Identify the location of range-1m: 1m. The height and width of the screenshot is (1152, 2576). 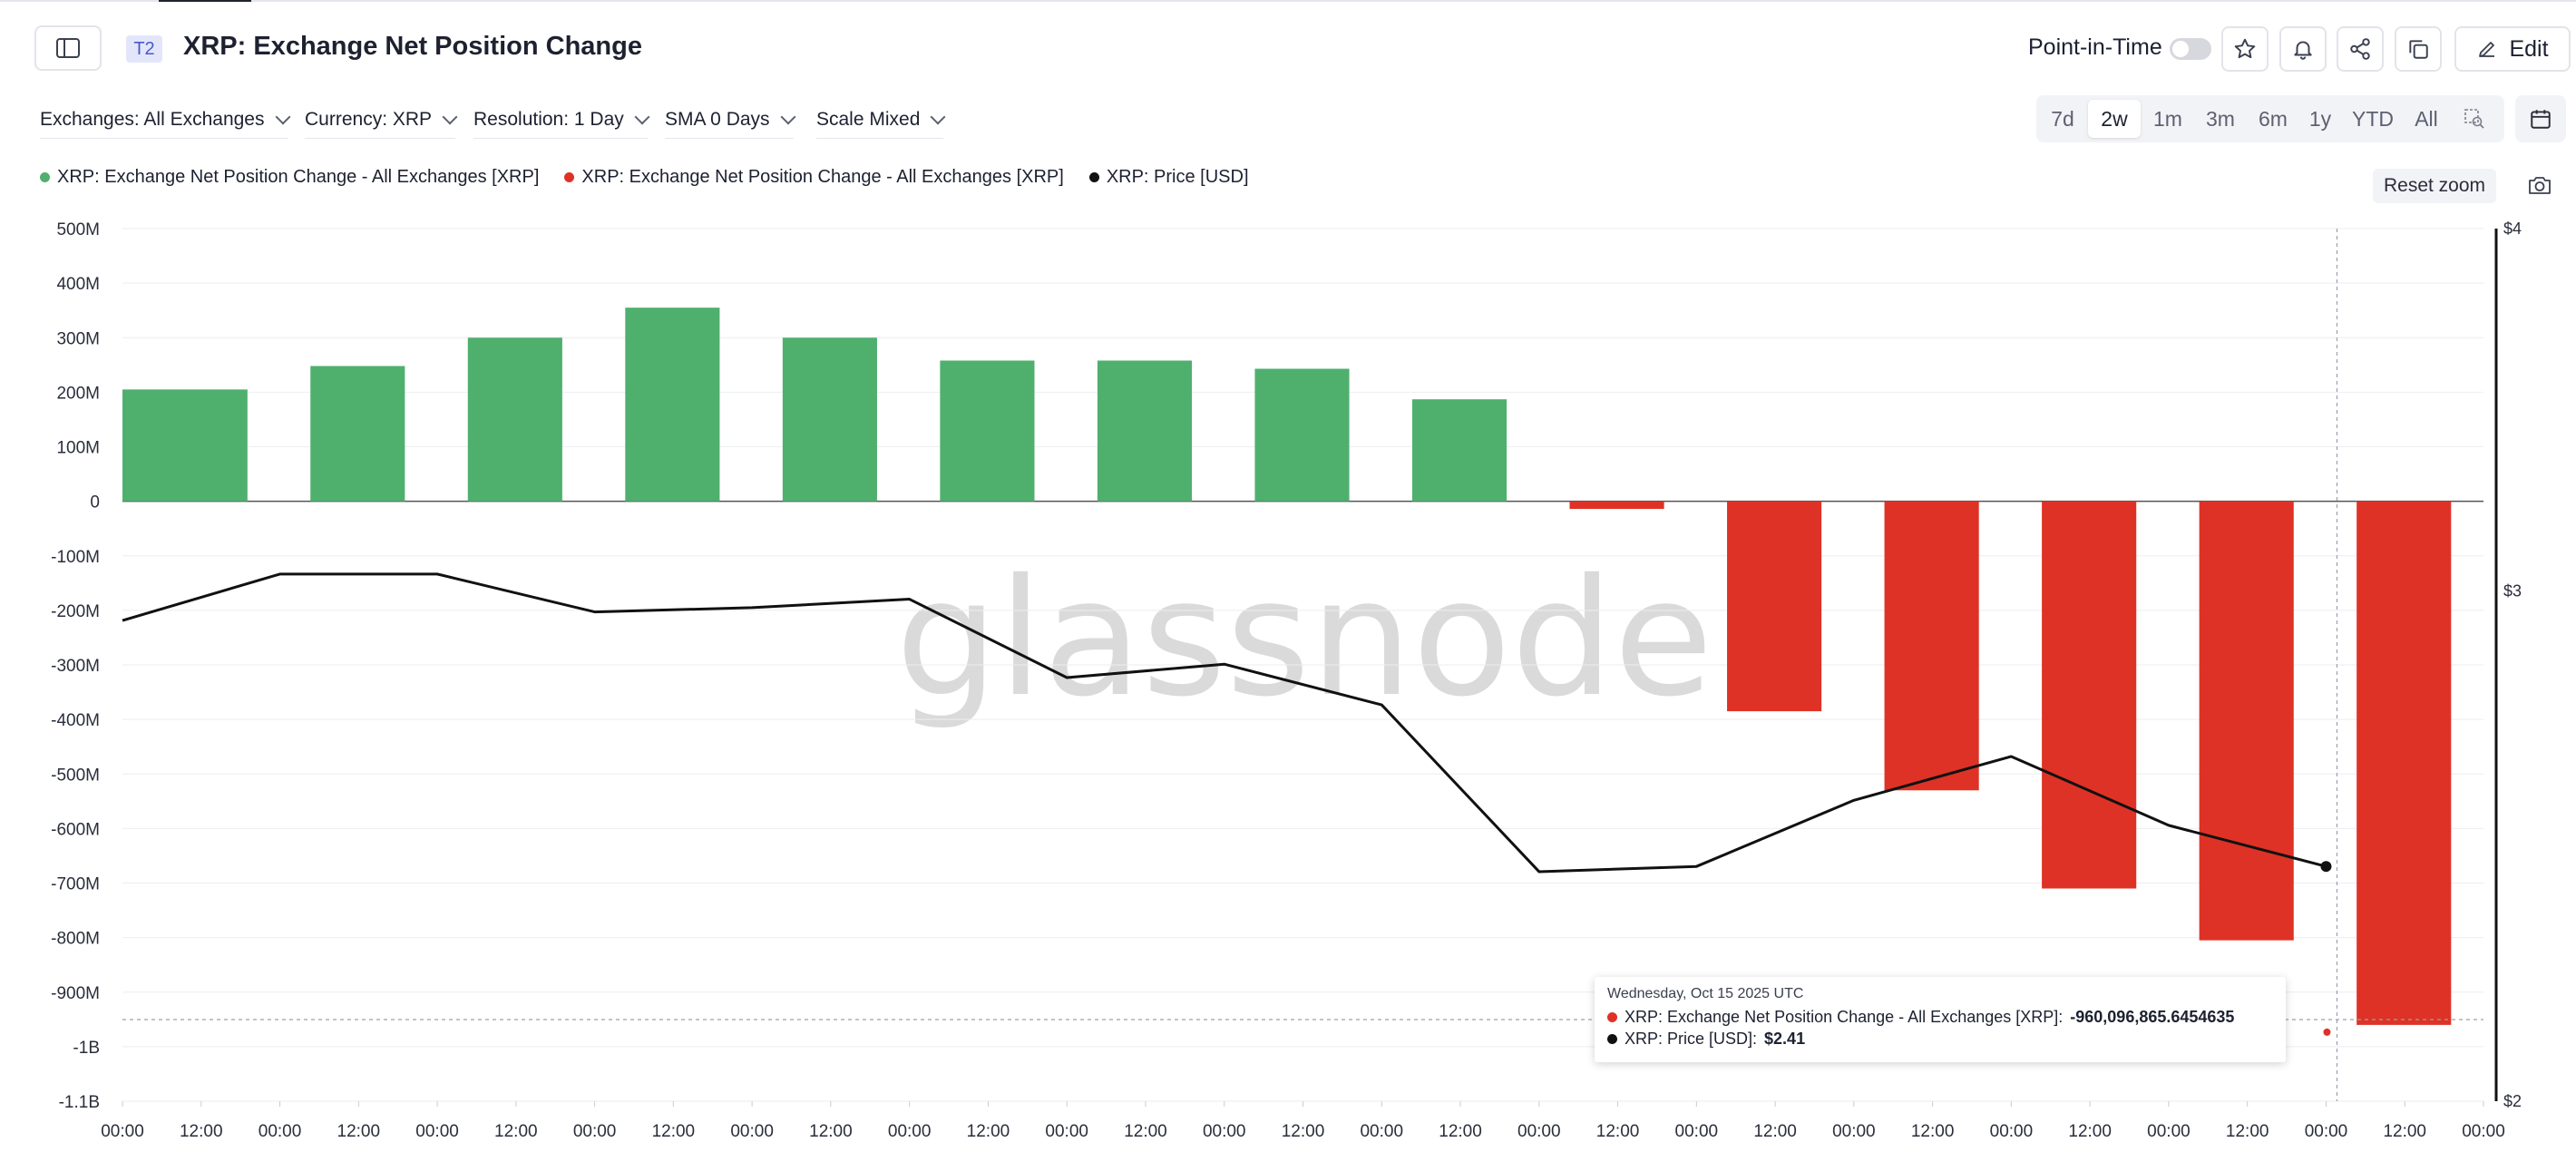
(2167, 118).